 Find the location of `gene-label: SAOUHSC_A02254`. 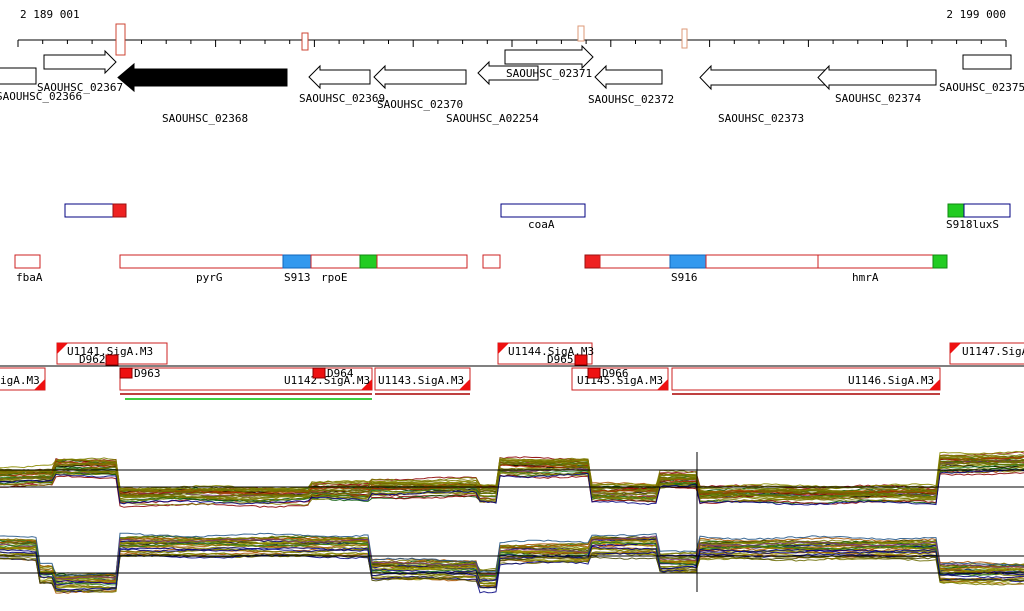

gene-label: SAOUHSC_A02254 is located at coordinates (492, 118).